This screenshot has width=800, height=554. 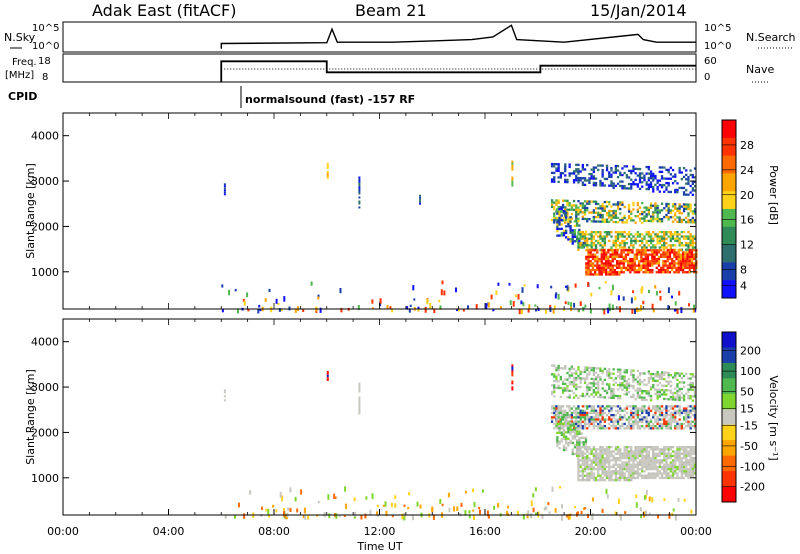 I want to click on velocity-echo-streak, so click(x=327, y=371).